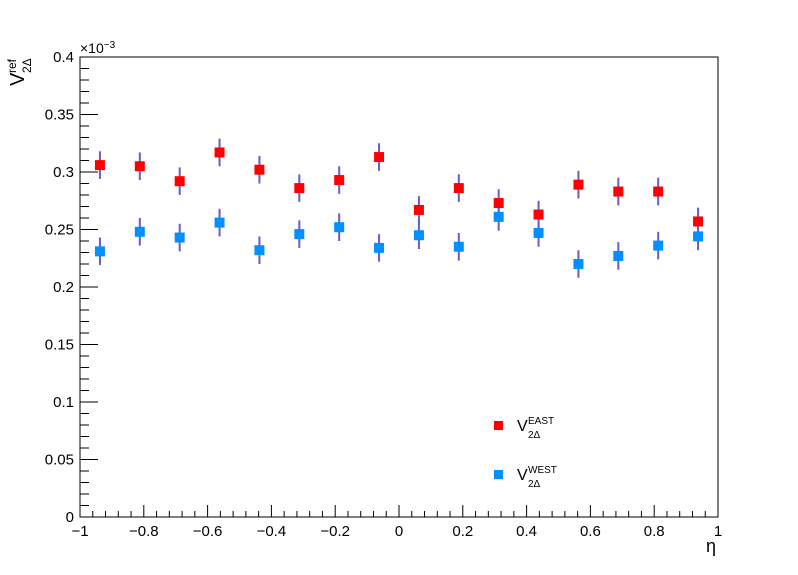 The width and height of the screenshot is (798, 575). Describe the element at coordinates (63, 402) in the screenshot. I see `y-tick-label: 0.1` at that location.